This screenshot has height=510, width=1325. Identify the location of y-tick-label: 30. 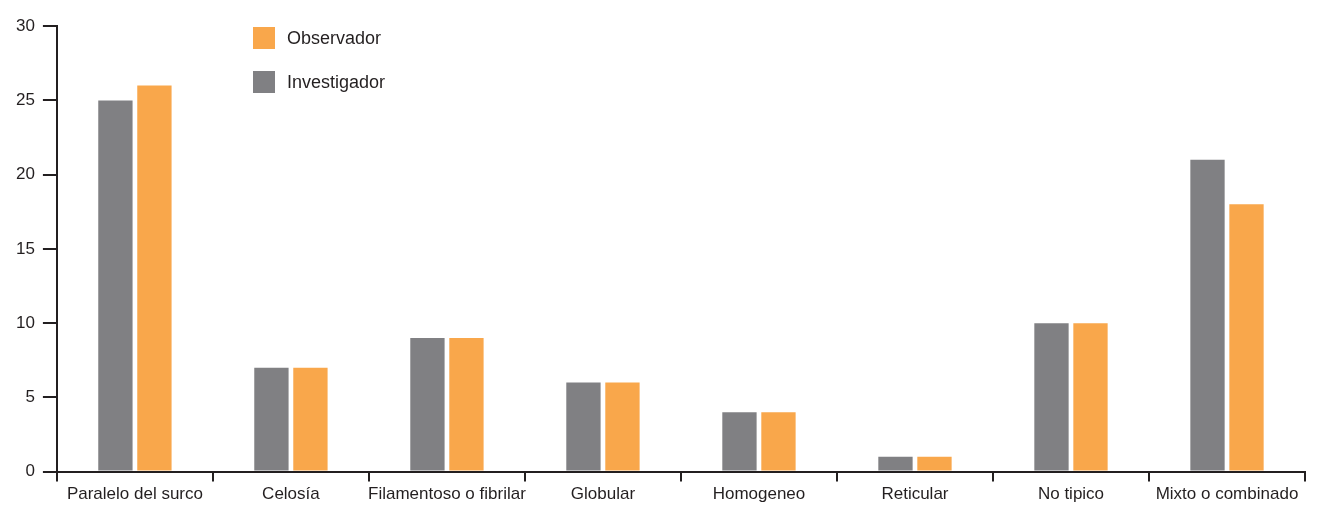
(25, 25).